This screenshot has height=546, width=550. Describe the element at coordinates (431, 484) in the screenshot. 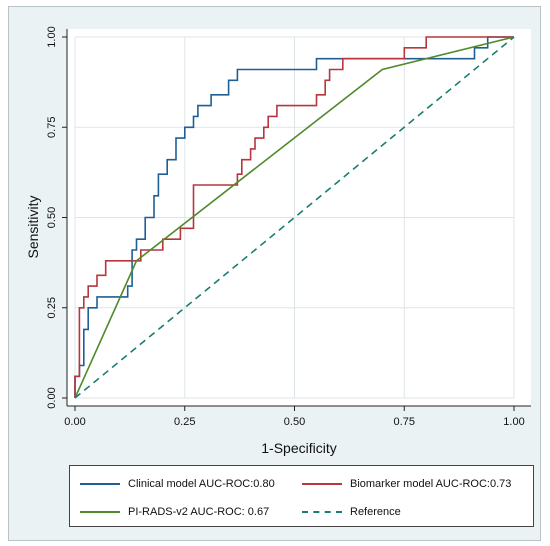

I see `legend-label-biomarker: Biomarker model AUC-ROC:0.73` at that location.